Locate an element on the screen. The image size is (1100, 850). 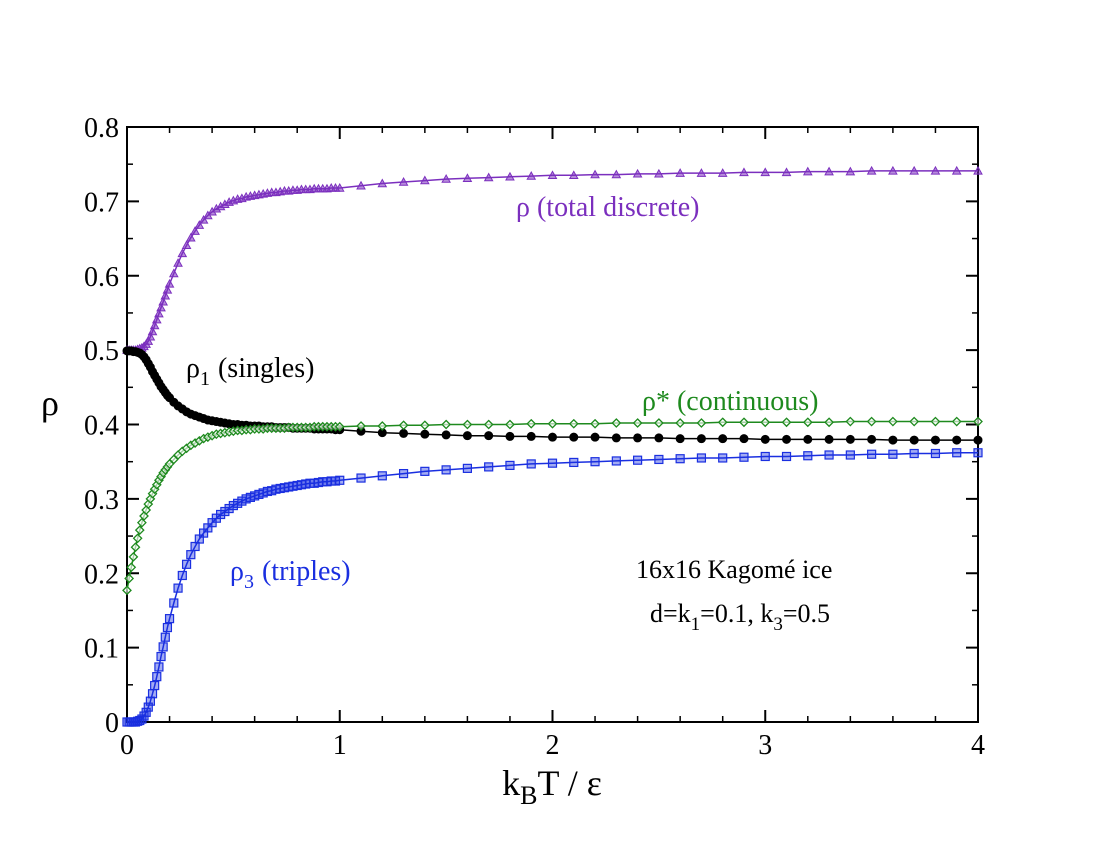
y-tick-label: 0 is located at coordinates (112, 723).